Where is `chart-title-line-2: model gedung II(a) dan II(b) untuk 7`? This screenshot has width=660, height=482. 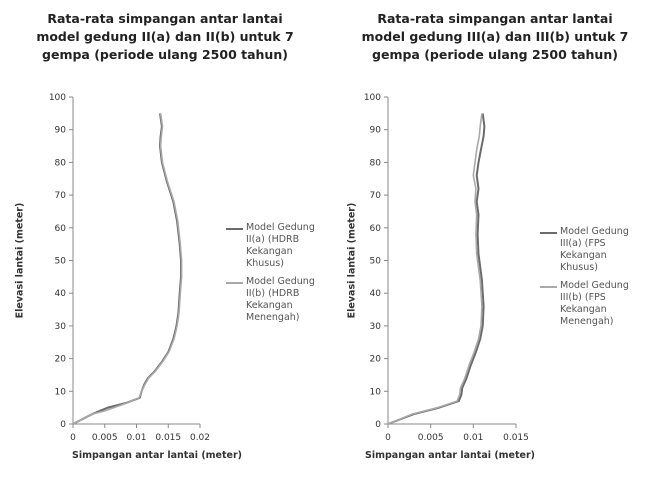 chart-title-line-2: model gedung II(a) dan II(b) untuk 7 is located at coordinates (165, 36).